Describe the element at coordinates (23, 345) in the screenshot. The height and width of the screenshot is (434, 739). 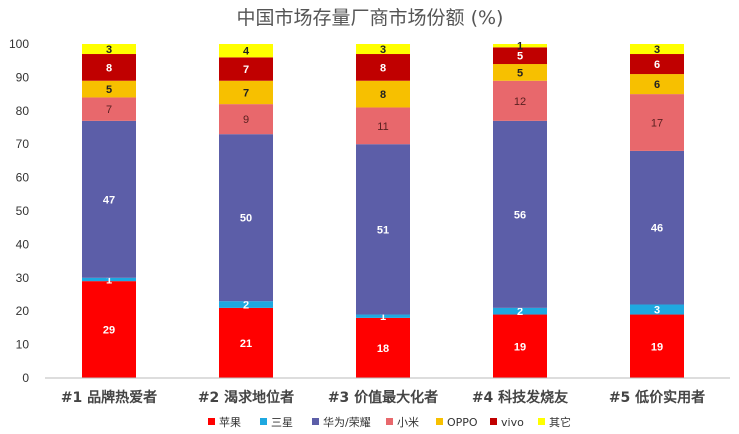
I see `y-tick-label: 10` at that location.